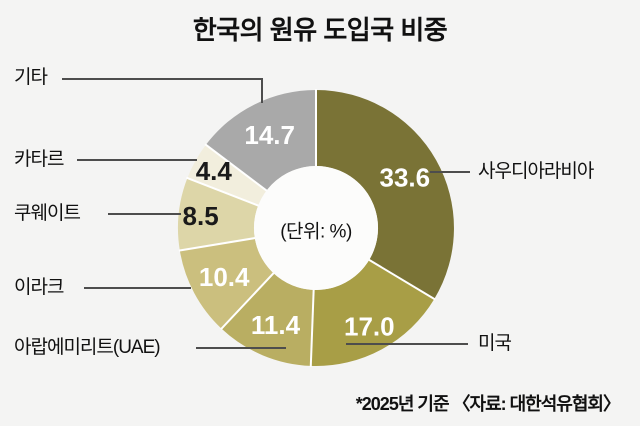  What do you see at coordinates (87, 347) in the screenshot?
I see `callout-label-uae: 아랍에미리트(UAE)` at bounding box center [87, 347].